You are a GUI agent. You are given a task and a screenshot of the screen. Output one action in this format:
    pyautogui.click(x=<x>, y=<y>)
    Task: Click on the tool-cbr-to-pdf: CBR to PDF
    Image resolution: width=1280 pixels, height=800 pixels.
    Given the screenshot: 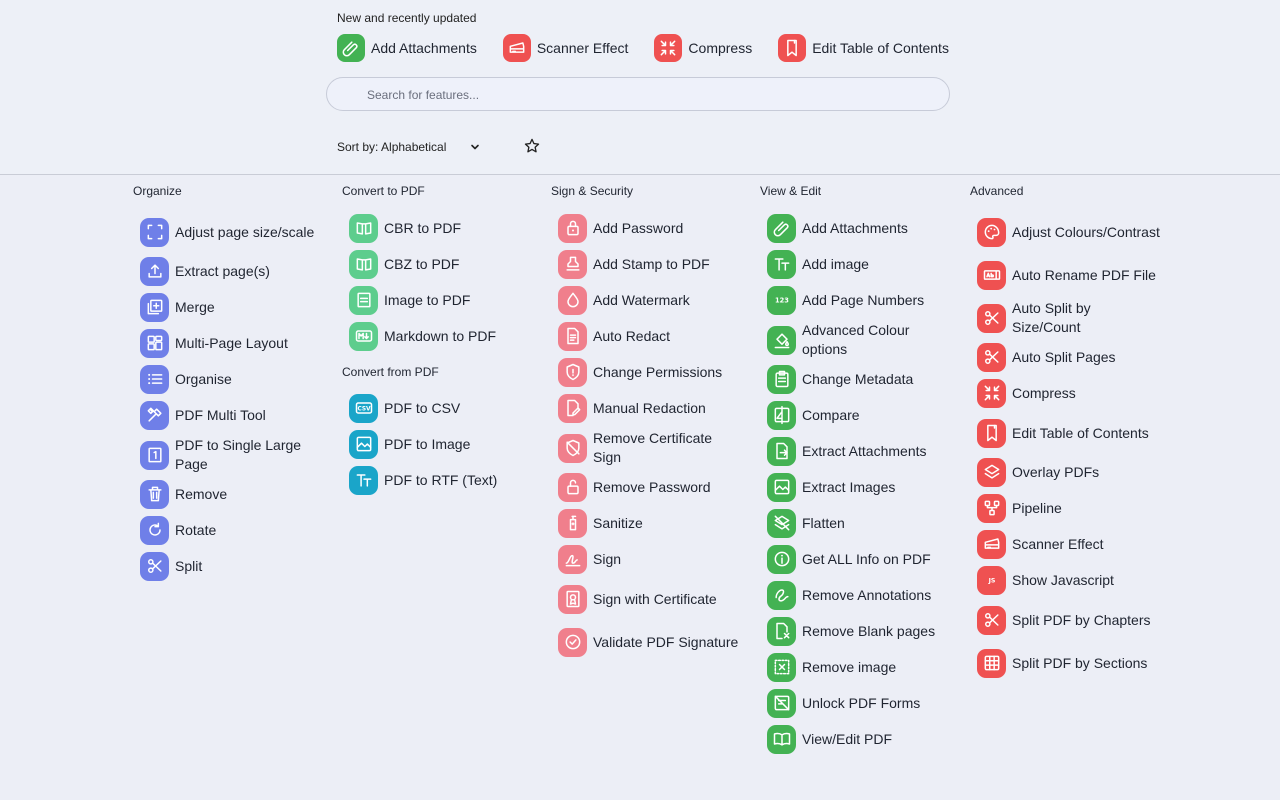 What is the action you would take?
    pyautogui.click(x=442, y=228)
    